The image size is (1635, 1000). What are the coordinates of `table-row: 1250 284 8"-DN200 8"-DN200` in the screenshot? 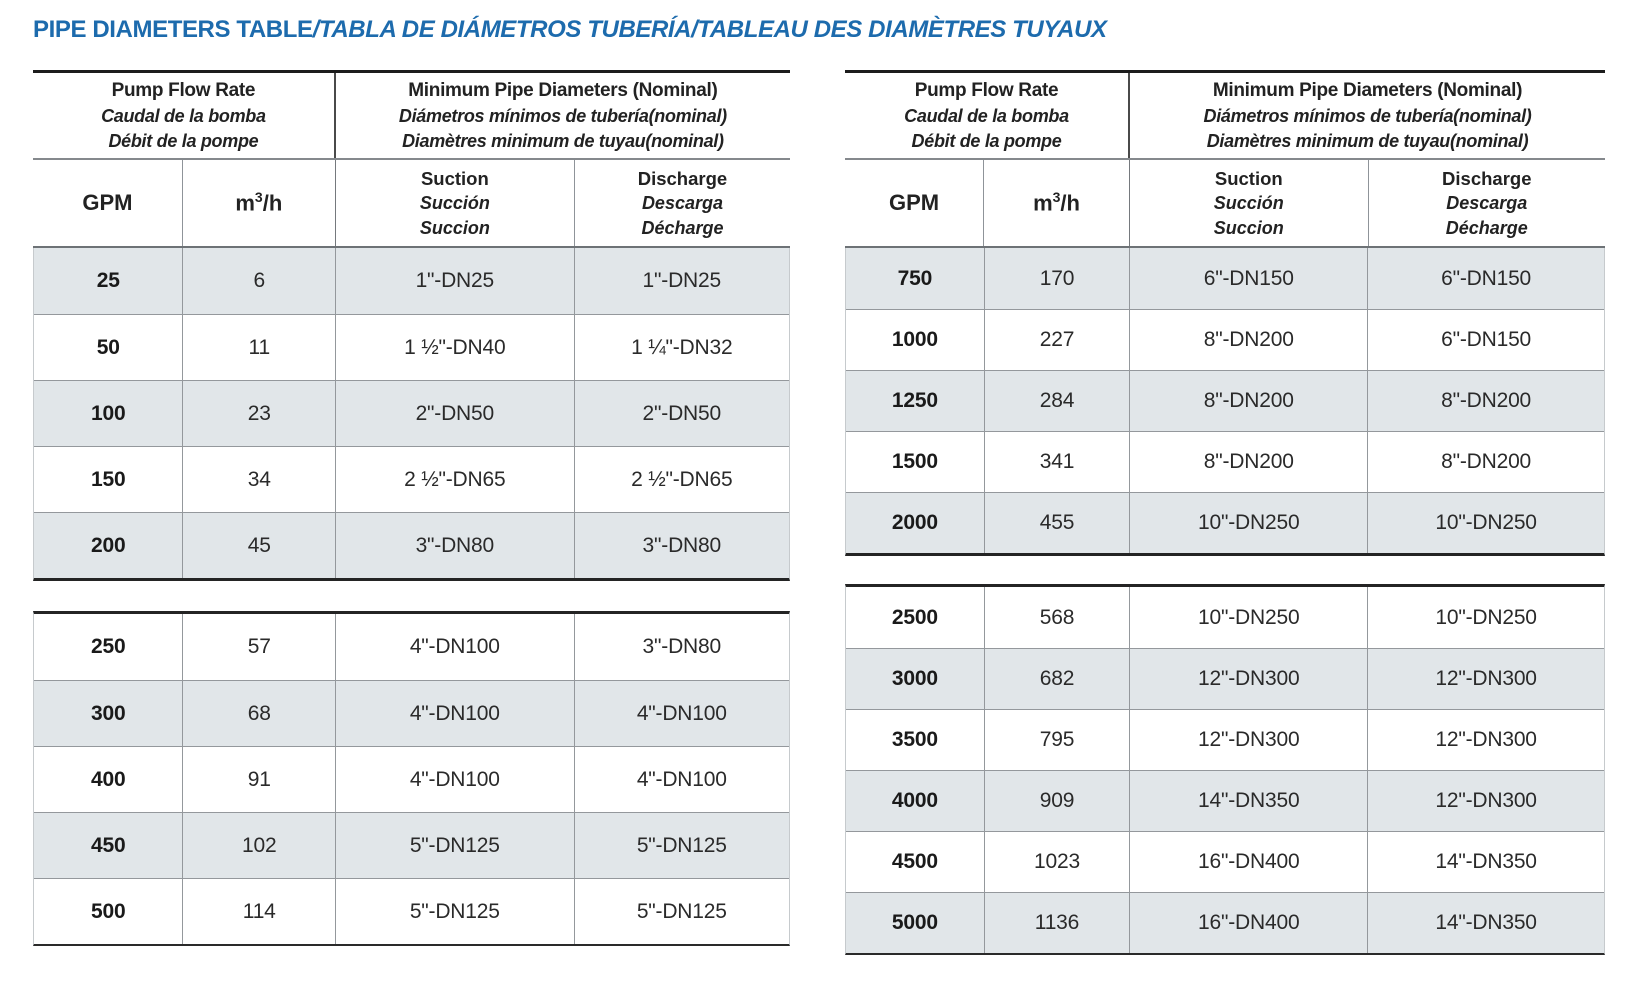 It's located at (1225, 400).